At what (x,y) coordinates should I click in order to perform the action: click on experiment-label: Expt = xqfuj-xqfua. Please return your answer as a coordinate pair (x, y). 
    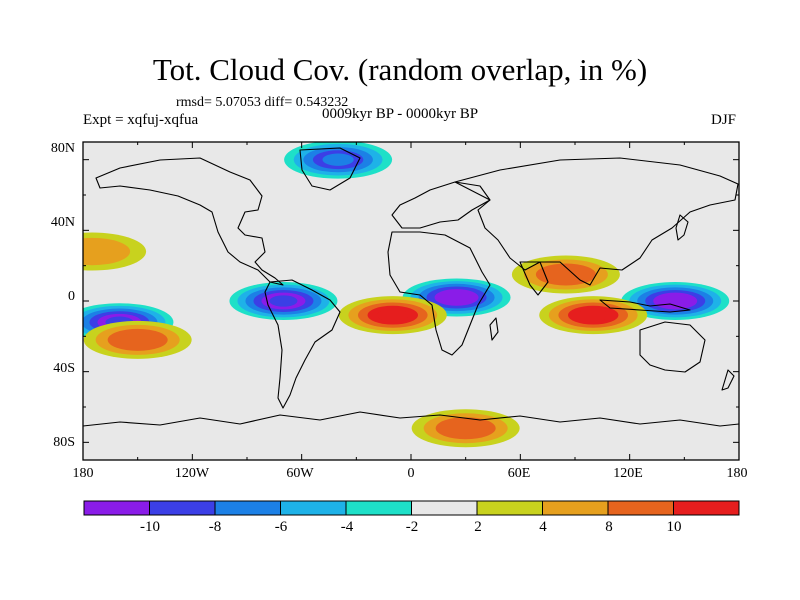
    Looking at the image, I should click on (141, 120).